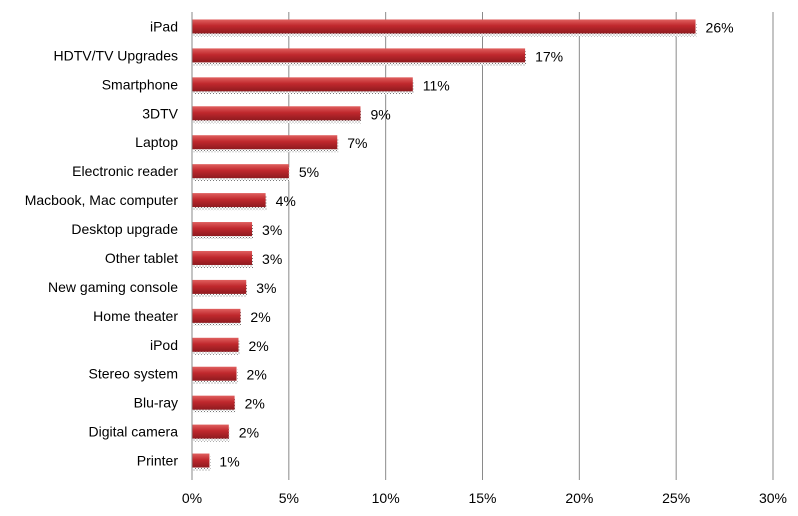  Describe the element at coordinates (116, 55) in the screenshot. I see `category-label: HDTV/TV Upgrades` at that location.